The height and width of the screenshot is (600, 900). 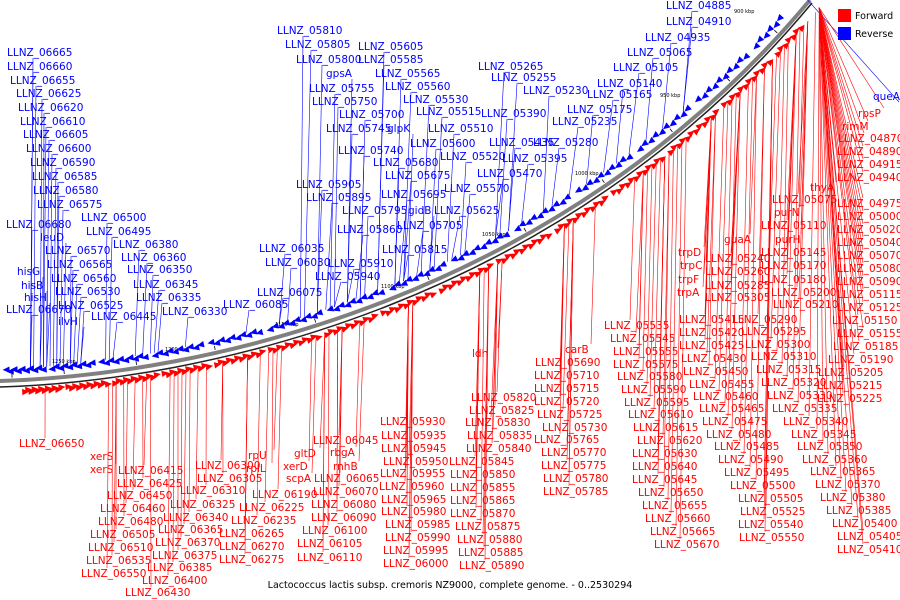 I want to click on gene-label-reverse: LLNZ_05695, so click(x=413, y=195).